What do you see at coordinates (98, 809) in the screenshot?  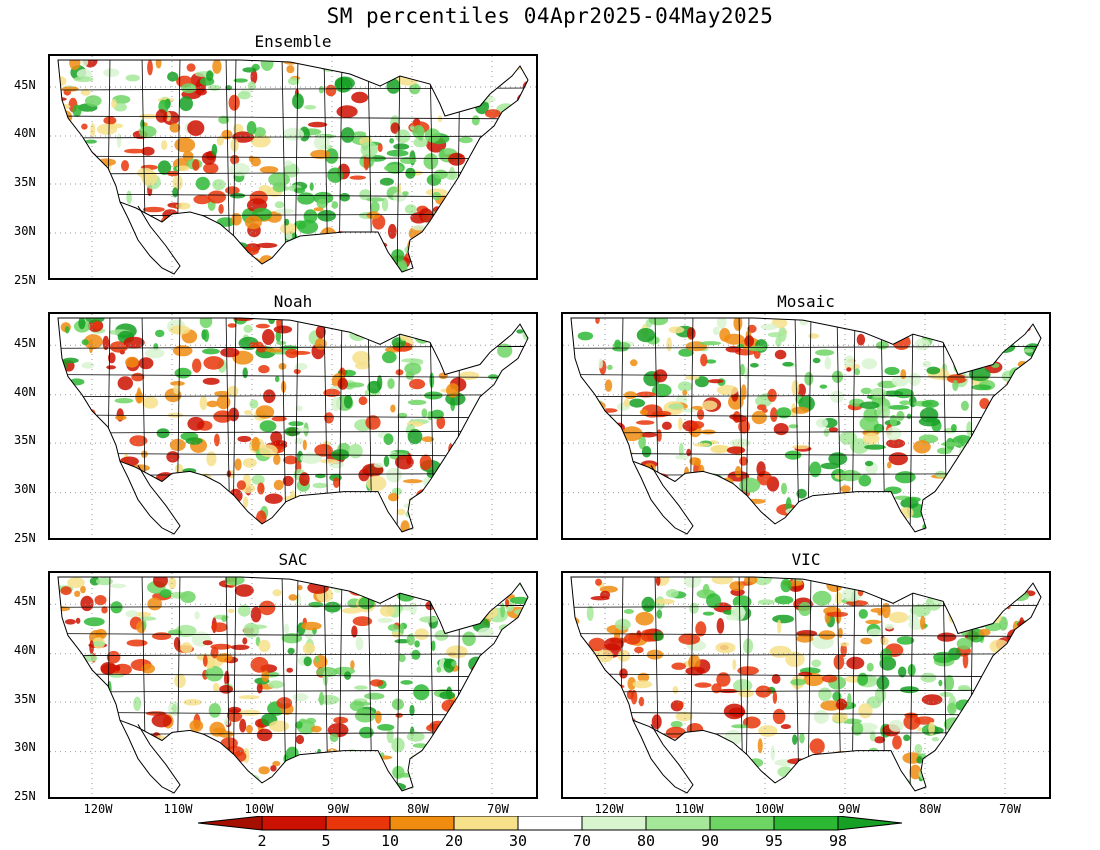 I see `lon-label: 120W` at bounding box center [98, 809].